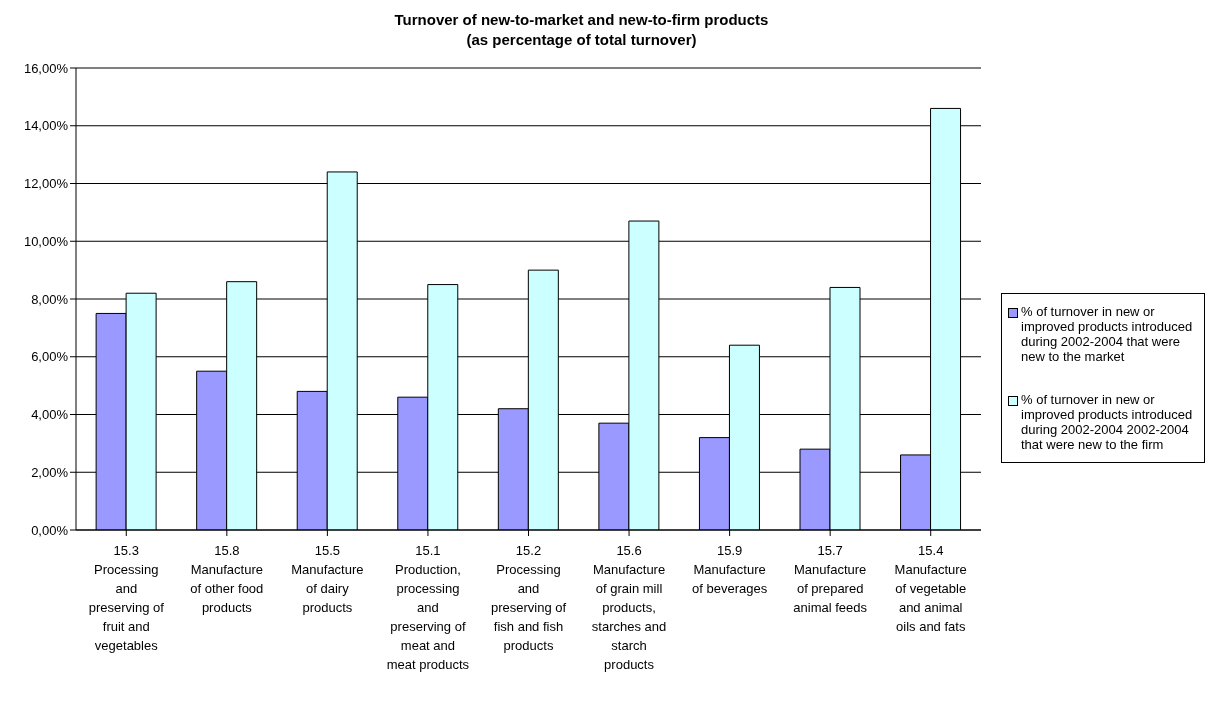 This screenshot has height=718, width=1223. What do you see at coordinates (50, 357) in the screenshot?
I see `y-tick-label: 6,00%` at bounding box center [50, 357].